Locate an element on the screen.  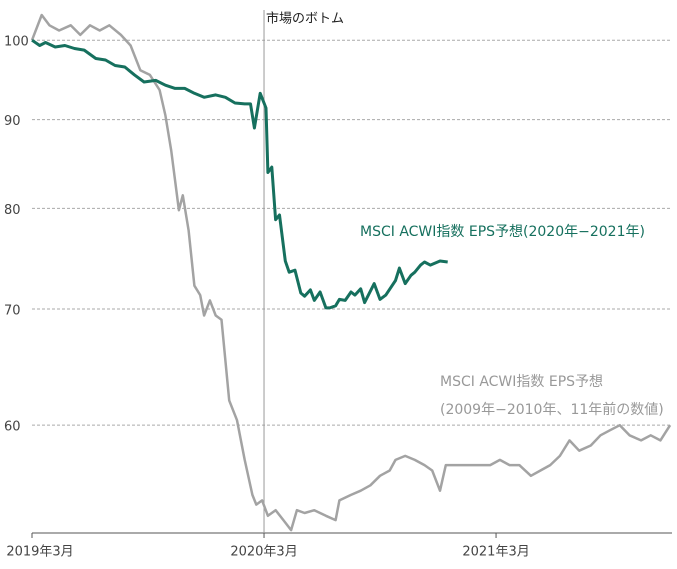
x-tick-label: 2021年3月 is located at coordinates (495, 552).